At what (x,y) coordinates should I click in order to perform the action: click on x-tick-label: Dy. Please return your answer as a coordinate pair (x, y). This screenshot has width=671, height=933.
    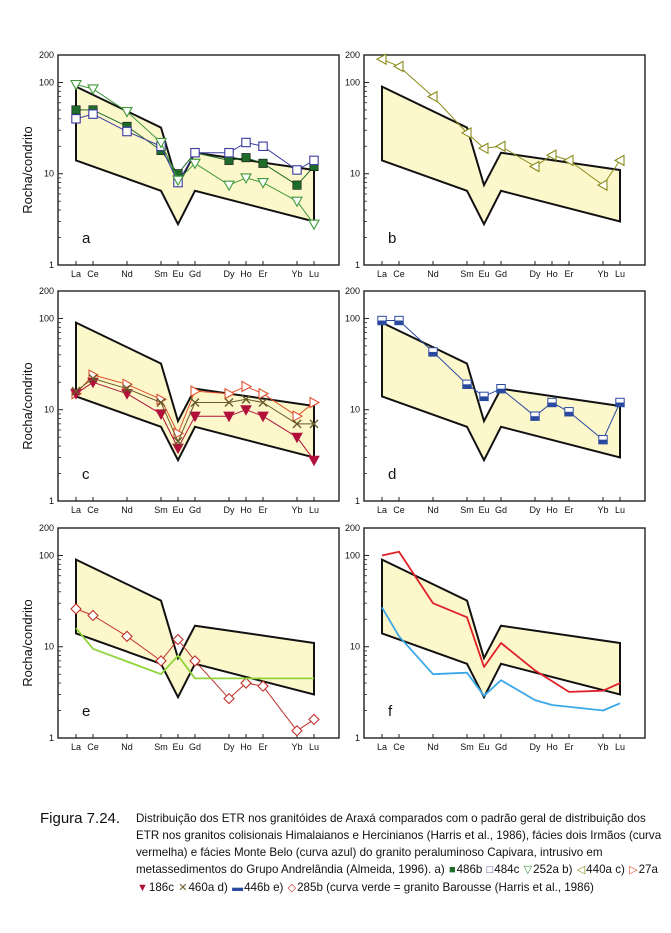
    Looking at the image, I should click on (229, 510).